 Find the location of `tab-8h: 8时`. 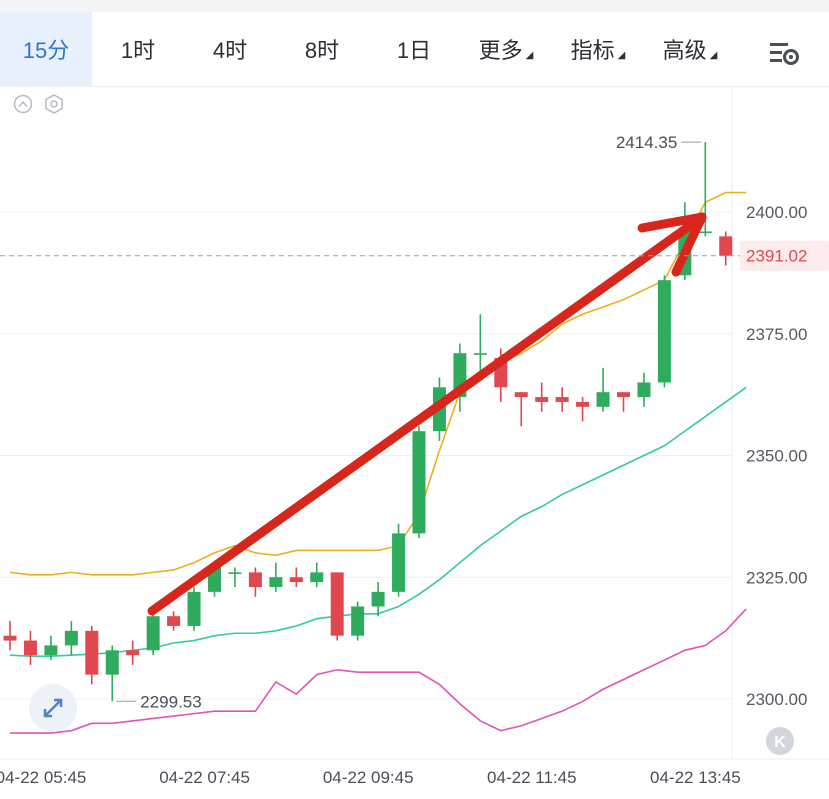

tab-8h: 8时 is located at coordinates (322, 49).